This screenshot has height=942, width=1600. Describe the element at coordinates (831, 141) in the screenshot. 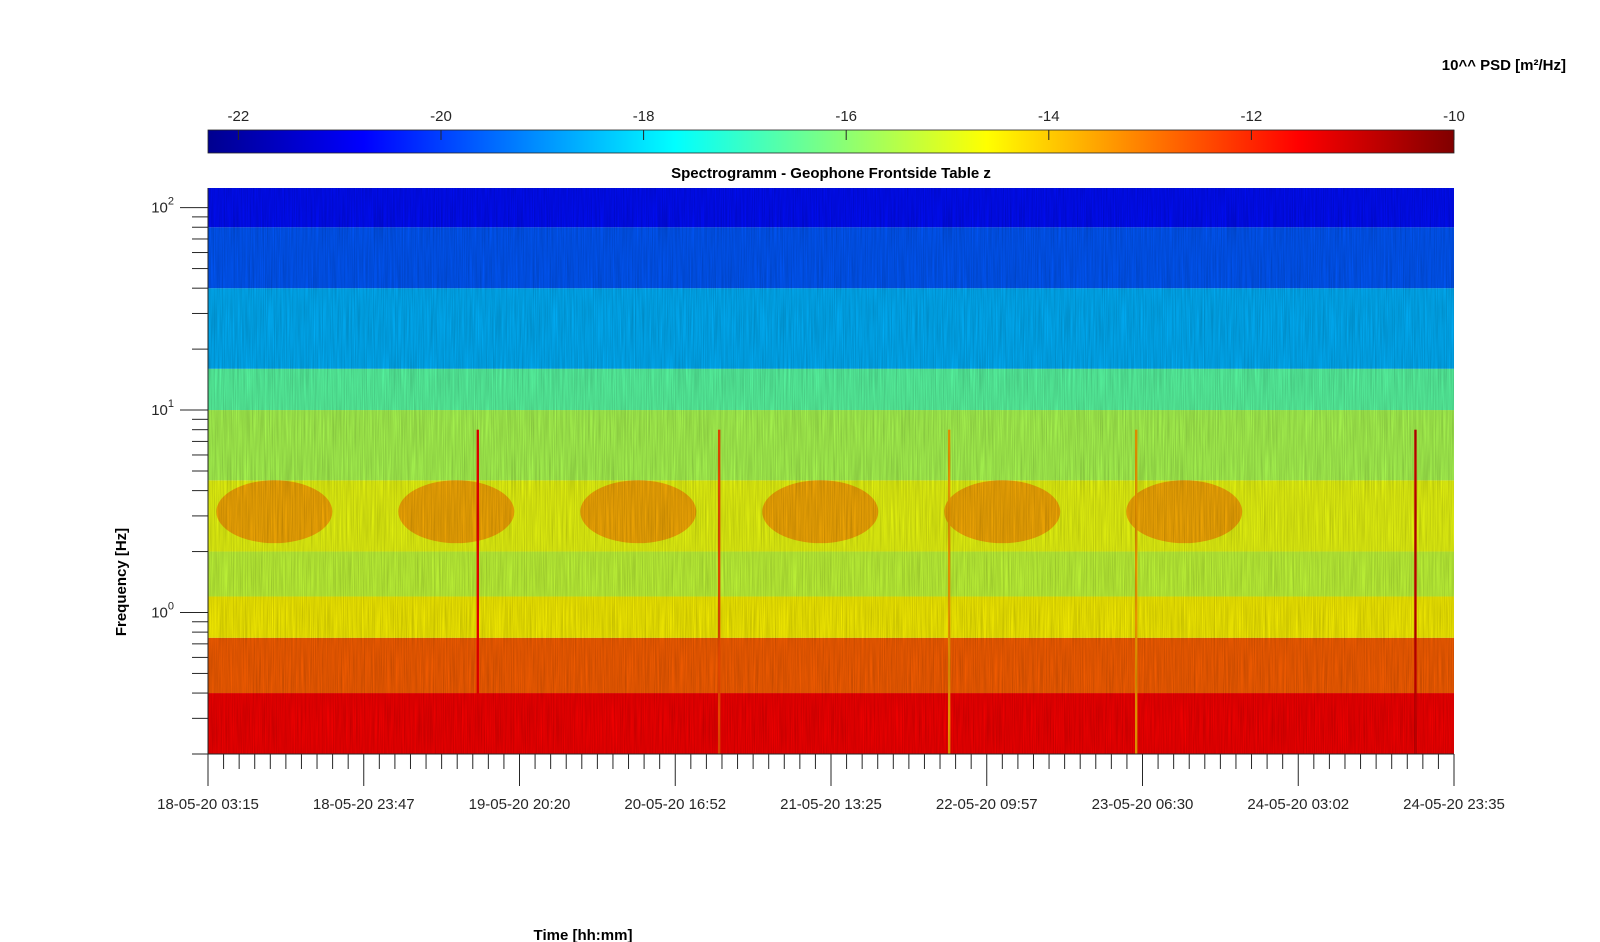

I see `colorbar-gradient` at that location.